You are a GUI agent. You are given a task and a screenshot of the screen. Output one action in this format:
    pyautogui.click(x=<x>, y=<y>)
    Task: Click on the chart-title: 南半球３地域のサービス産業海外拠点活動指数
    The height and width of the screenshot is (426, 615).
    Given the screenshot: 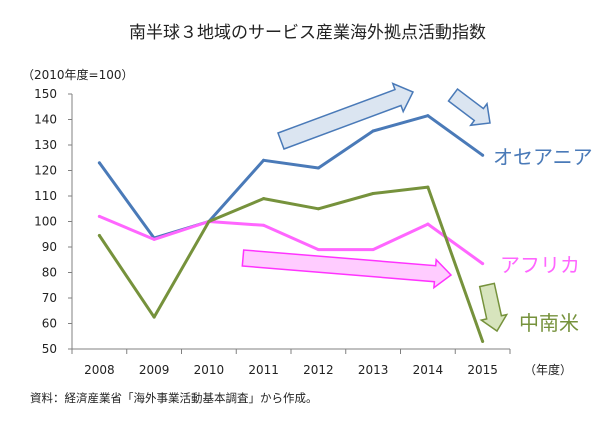 What is the action you would take?
    pyautogui.click(x=307, y=33)
    